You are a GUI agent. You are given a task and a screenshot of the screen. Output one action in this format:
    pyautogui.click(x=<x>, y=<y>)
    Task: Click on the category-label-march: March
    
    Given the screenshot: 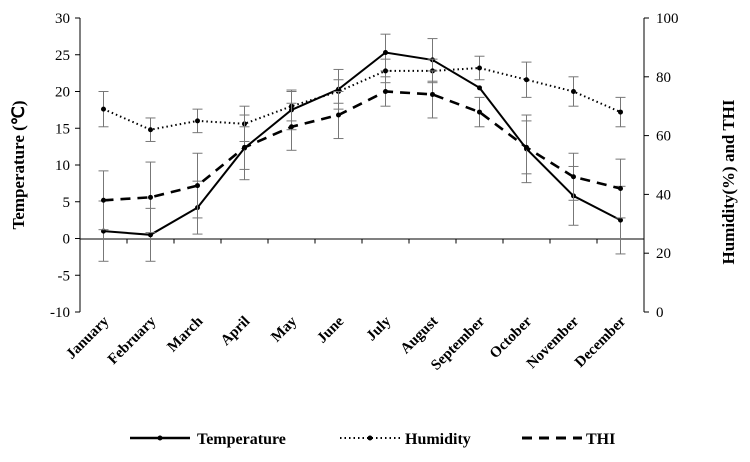 What is the action you would take?
    pyautogui.click(x=186, y=334)
    